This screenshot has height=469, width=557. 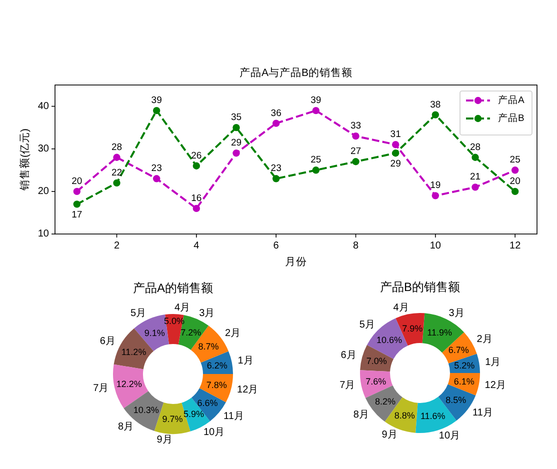 What do you see at coordinates (173, 288) in the screenshot?
I see `title: 产品A的销售额` at bounding box center [173, 288].